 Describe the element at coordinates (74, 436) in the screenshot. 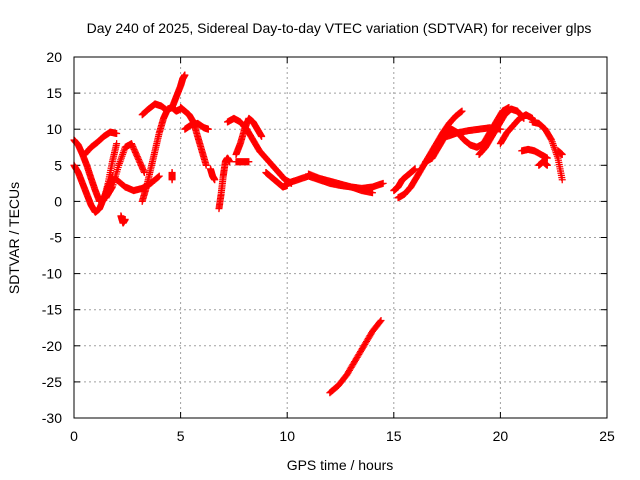

I see `x-tick-label: 0` at that location.